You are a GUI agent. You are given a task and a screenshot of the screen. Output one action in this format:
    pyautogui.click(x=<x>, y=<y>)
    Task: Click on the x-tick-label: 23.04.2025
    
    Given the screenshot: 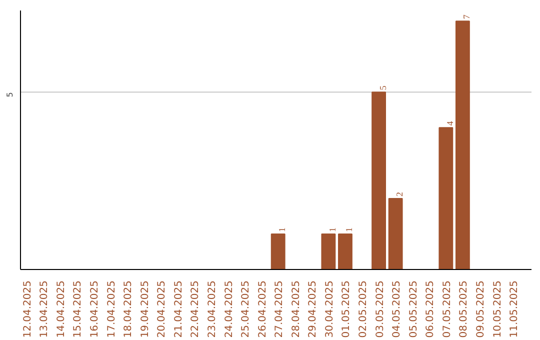 What is the action you would take?
    pyautogui.click(x=212, y=309)
    